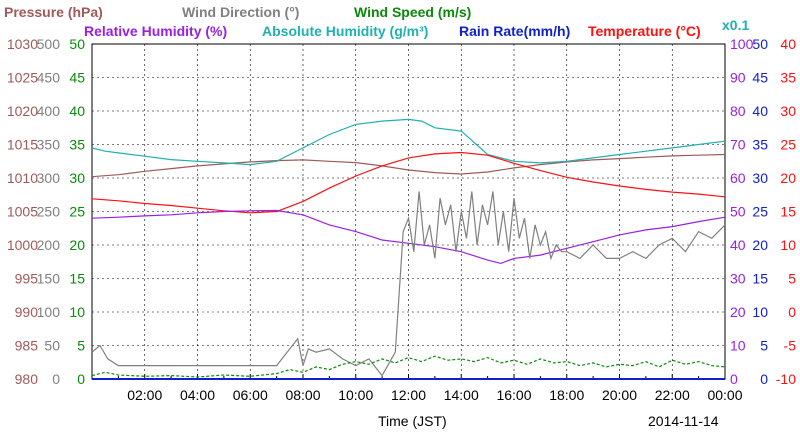 The width and height of the screenshot is (800, 434). What do you see at coordinates (52, 346) in the screenshot?
I see `y-tick-label-wind-direction: 50` at bounding box center [52, 346].